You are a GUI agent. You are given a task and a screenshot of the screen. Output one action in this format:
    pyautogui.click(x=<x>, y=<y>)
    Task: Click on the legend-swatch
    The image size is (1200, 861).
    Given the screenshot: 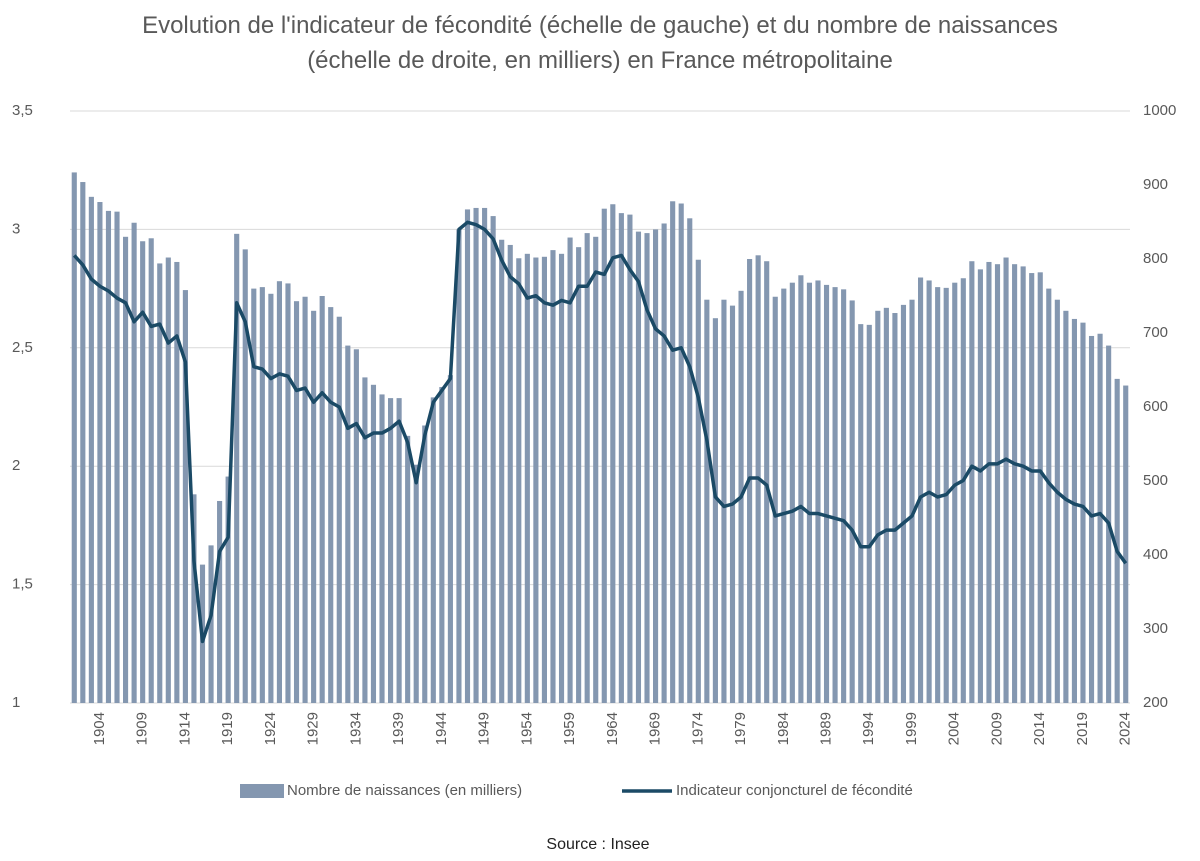 What is the action you would take?
    pyautogui.click(x=262, y=791)
    